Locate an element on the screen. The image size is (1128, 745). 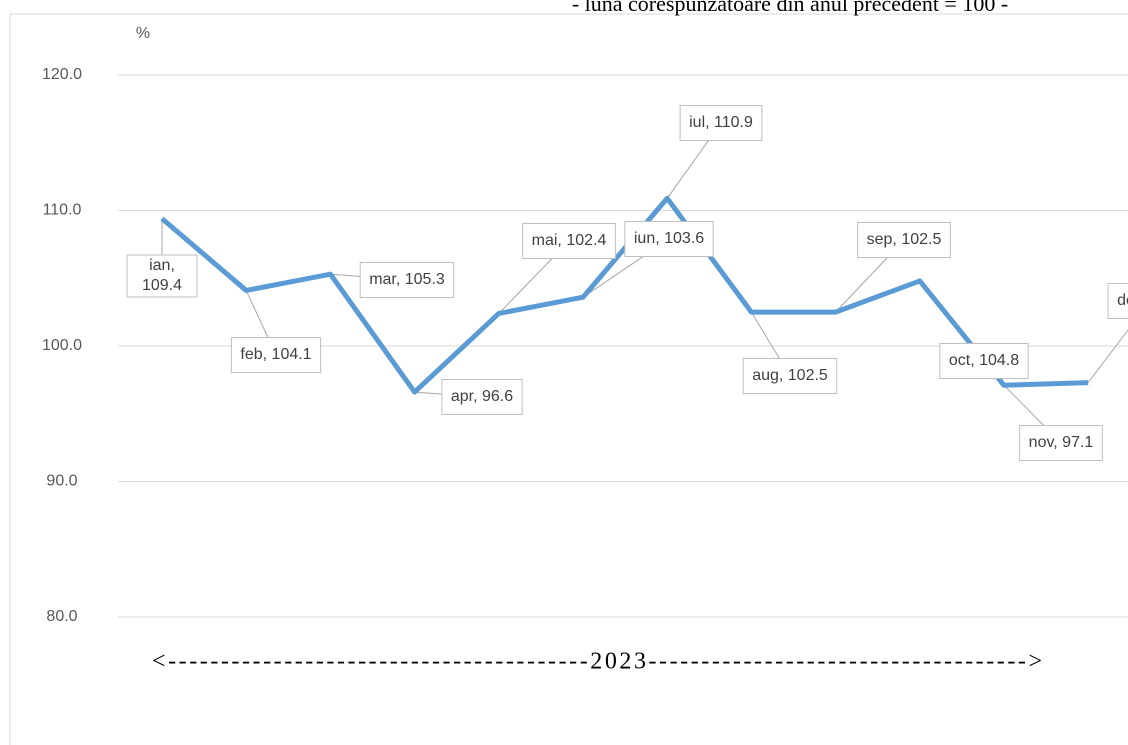
data-label: aug, 102.5 is located at coordinates (790, 375).